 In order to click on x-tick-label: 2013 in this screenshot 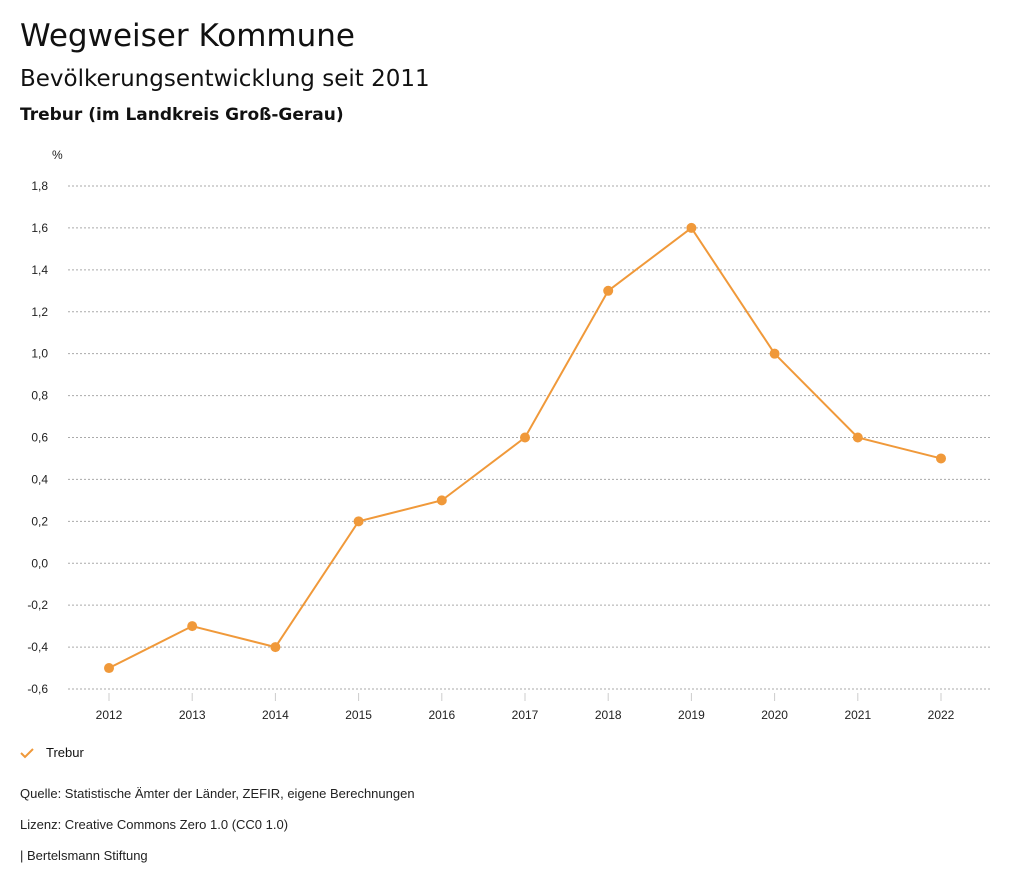, I will do `click(192, 715)`.